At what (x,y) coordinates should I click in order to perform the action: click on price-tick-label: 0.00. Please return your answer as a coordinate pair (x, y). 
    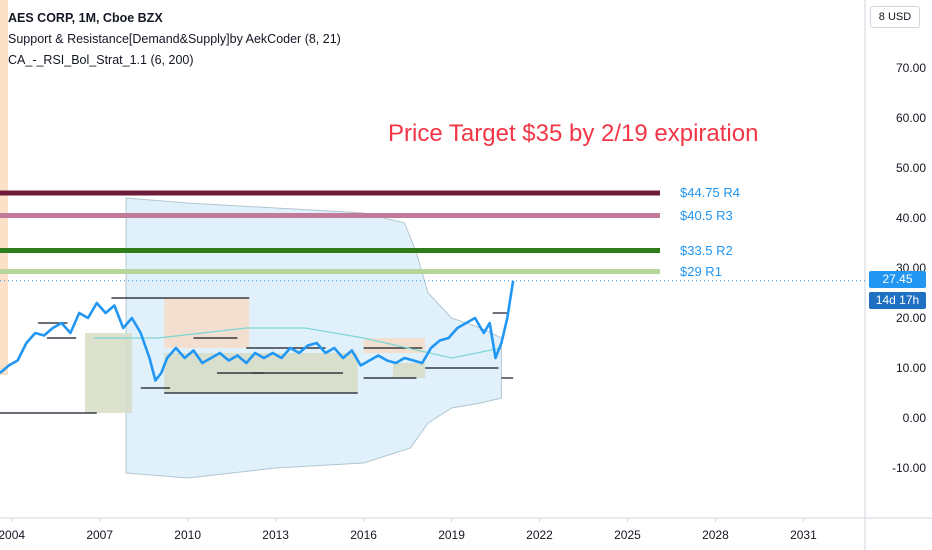
    Looking at the image, I should click on (914, 418).